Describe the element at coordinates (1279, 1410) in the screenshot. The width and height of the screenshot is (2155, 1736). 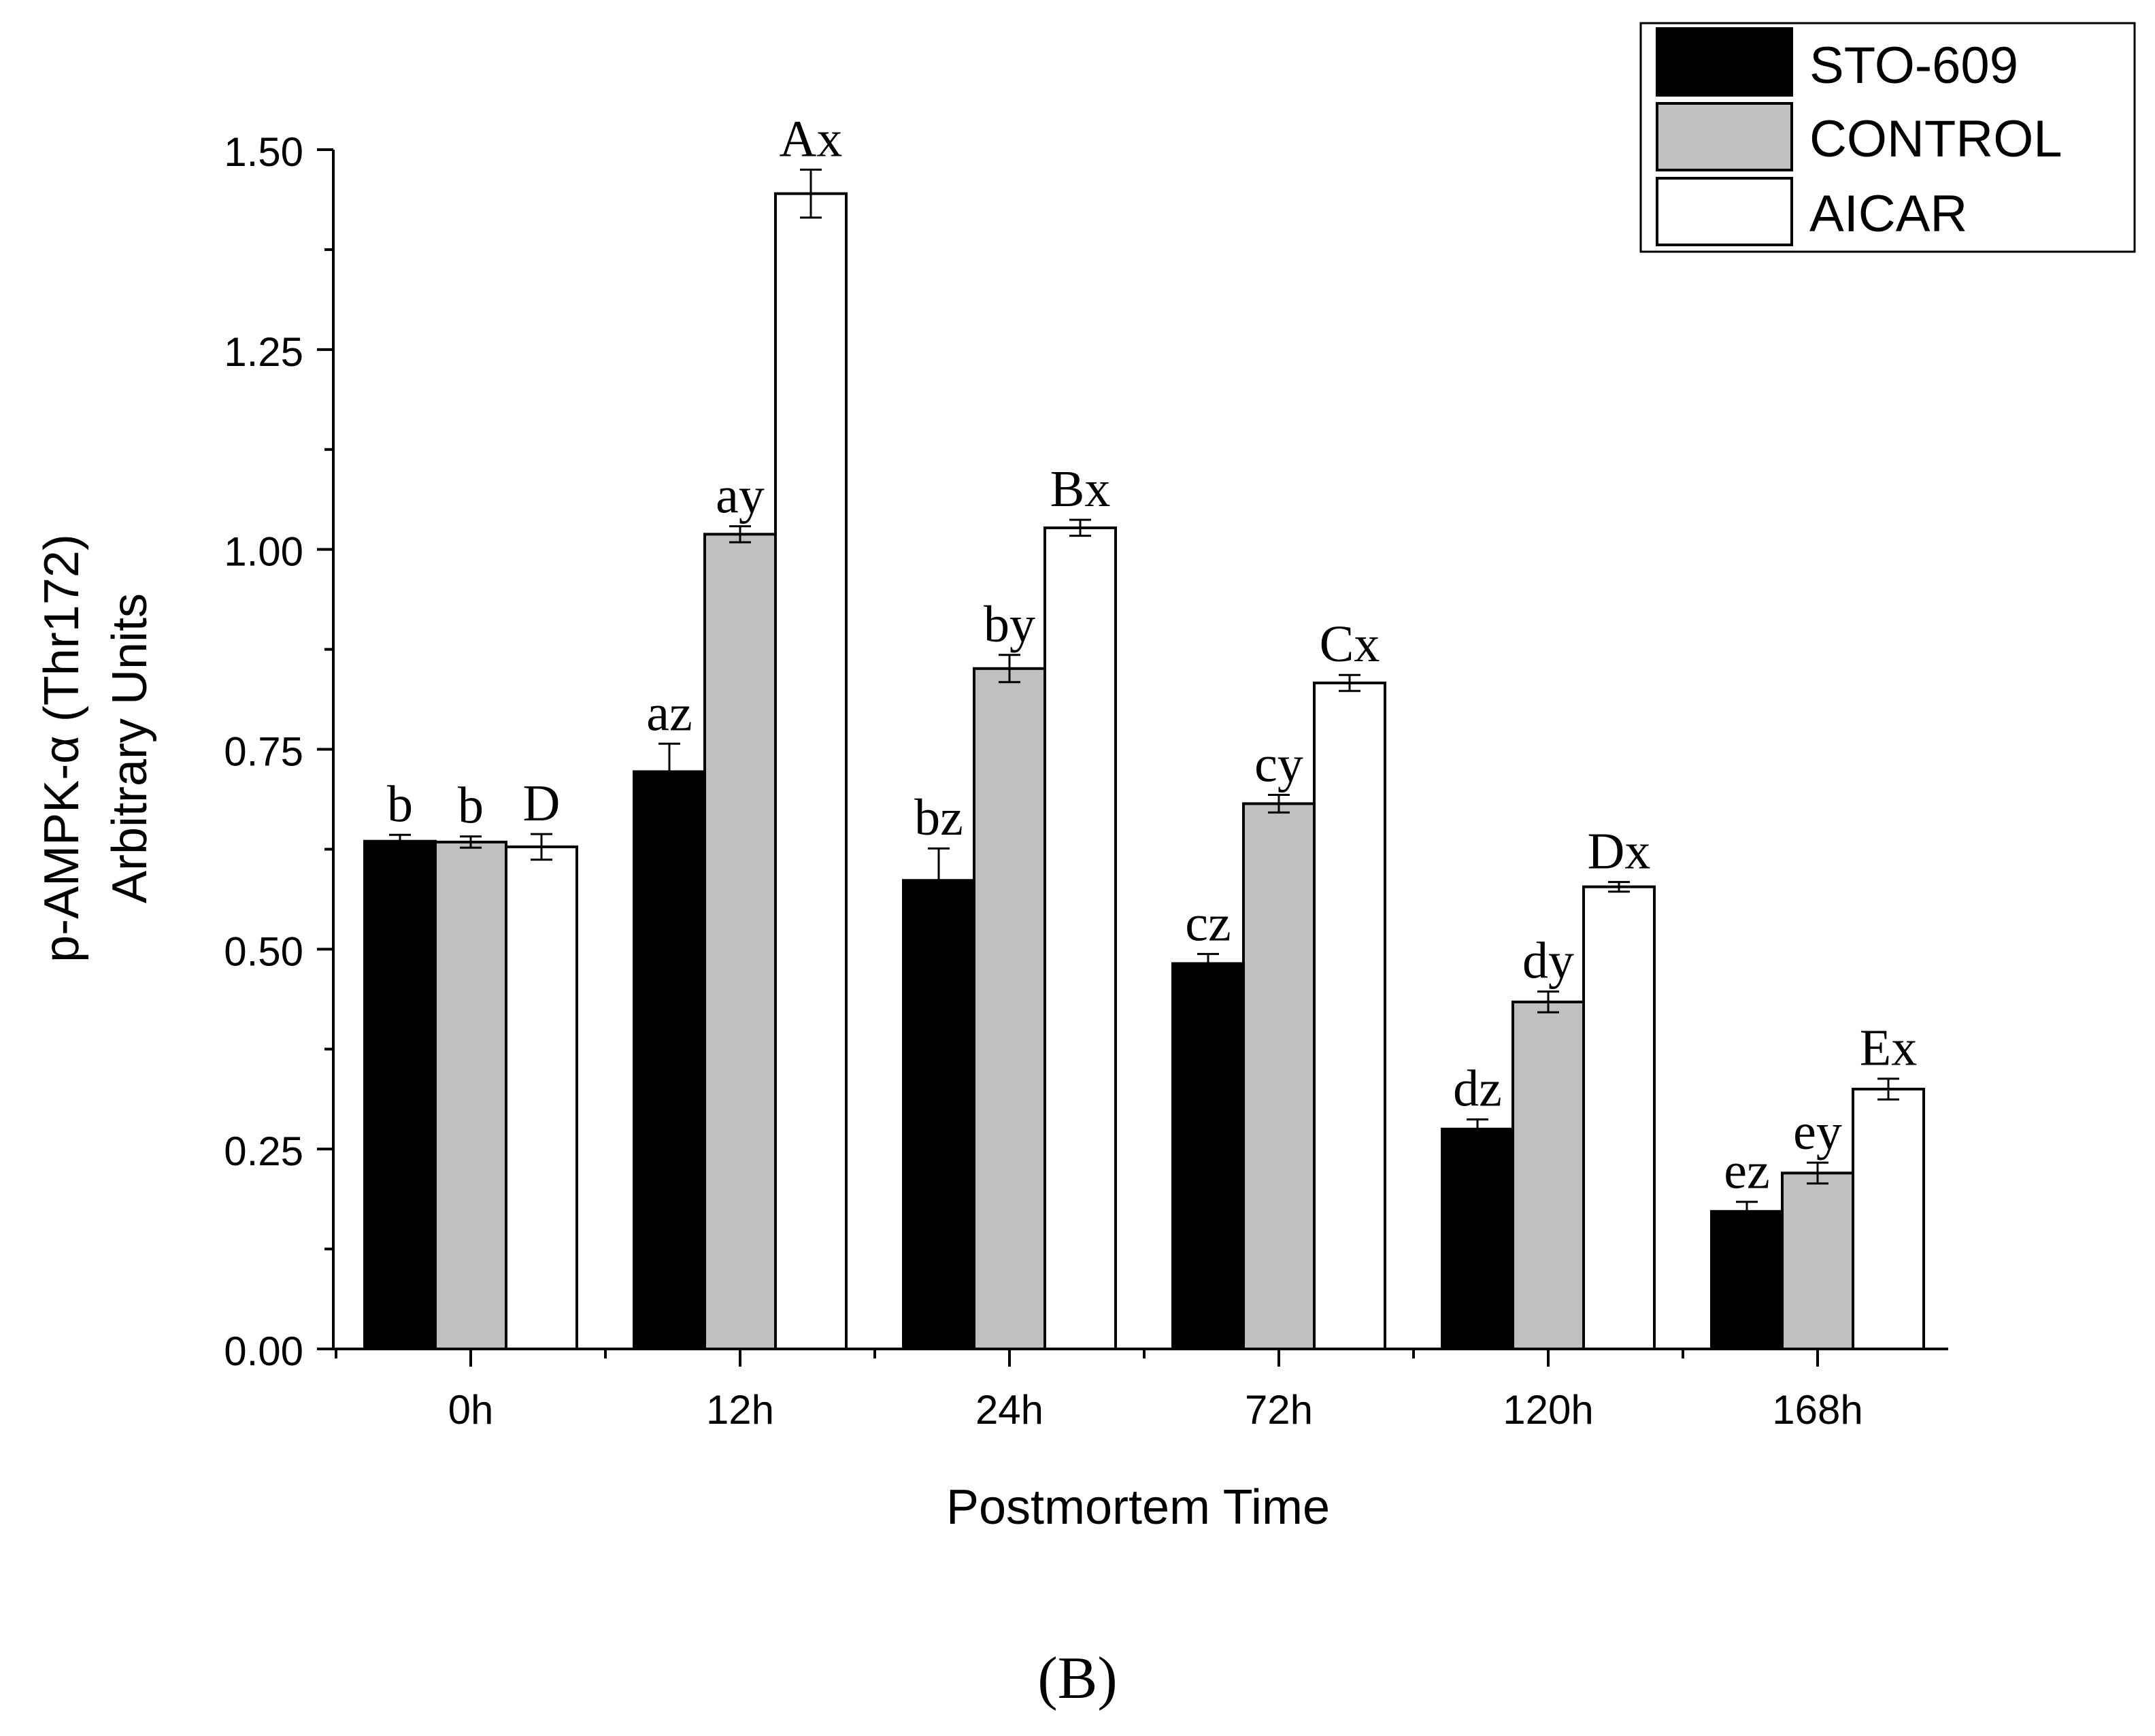
I see `x-tick-label: 72h` at that location.